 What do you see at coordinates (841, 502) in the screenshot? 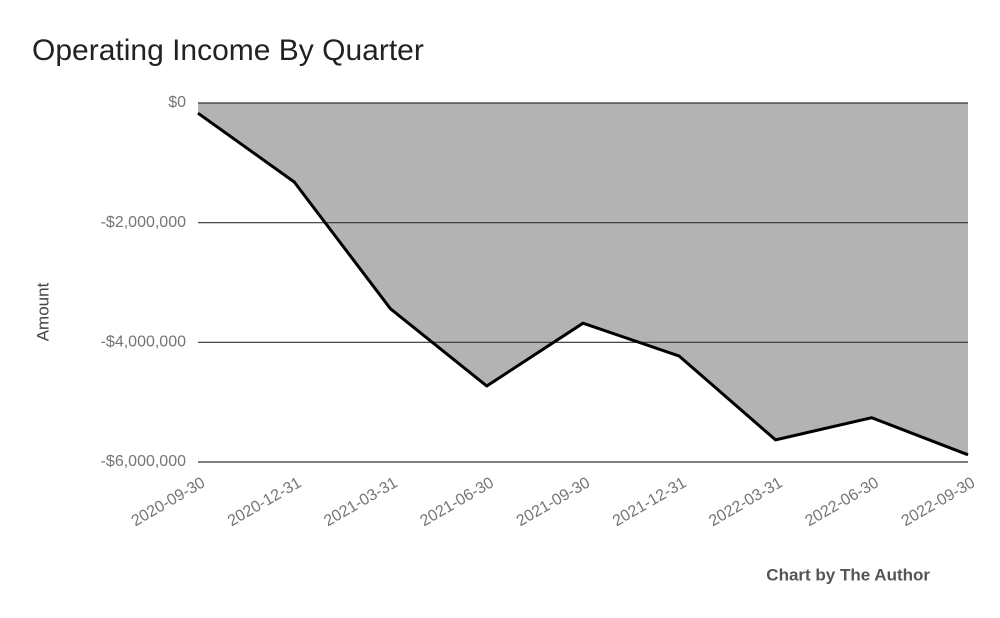
I see `x-tick-label: 2022-06-30` at bounding box center [841, 502].